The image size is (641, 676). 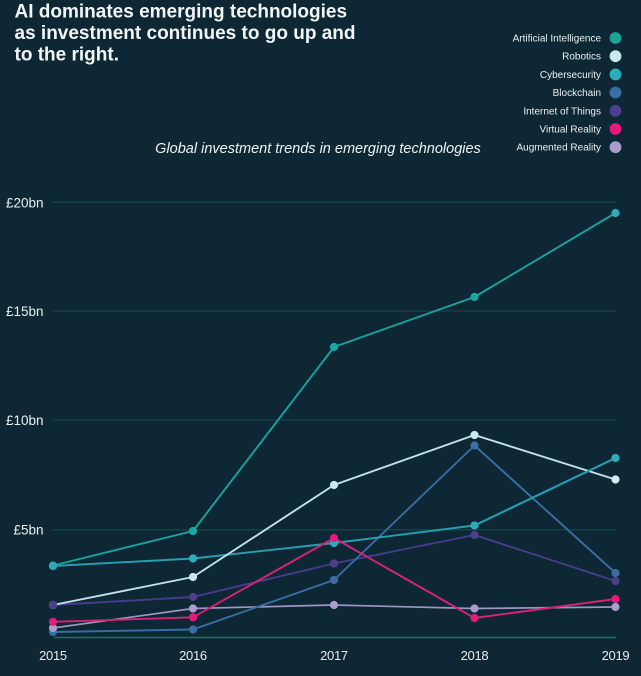 What do you see at coordinates (185, 33) in the screenshot?
I see `svg-text:as investment continues to go: as investment continues to go up and` at bounding box center [185, 33].